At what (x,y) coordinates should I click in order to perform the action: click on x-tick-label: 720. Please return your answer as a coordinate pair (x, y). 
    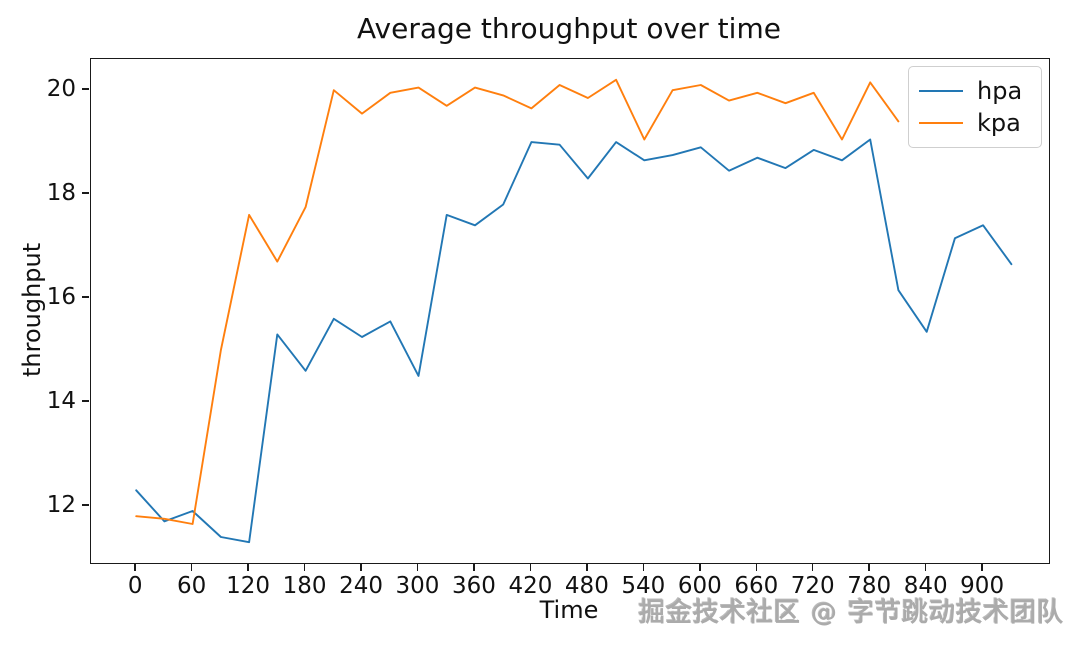
    Looking at the image, I should click on (812, 586).